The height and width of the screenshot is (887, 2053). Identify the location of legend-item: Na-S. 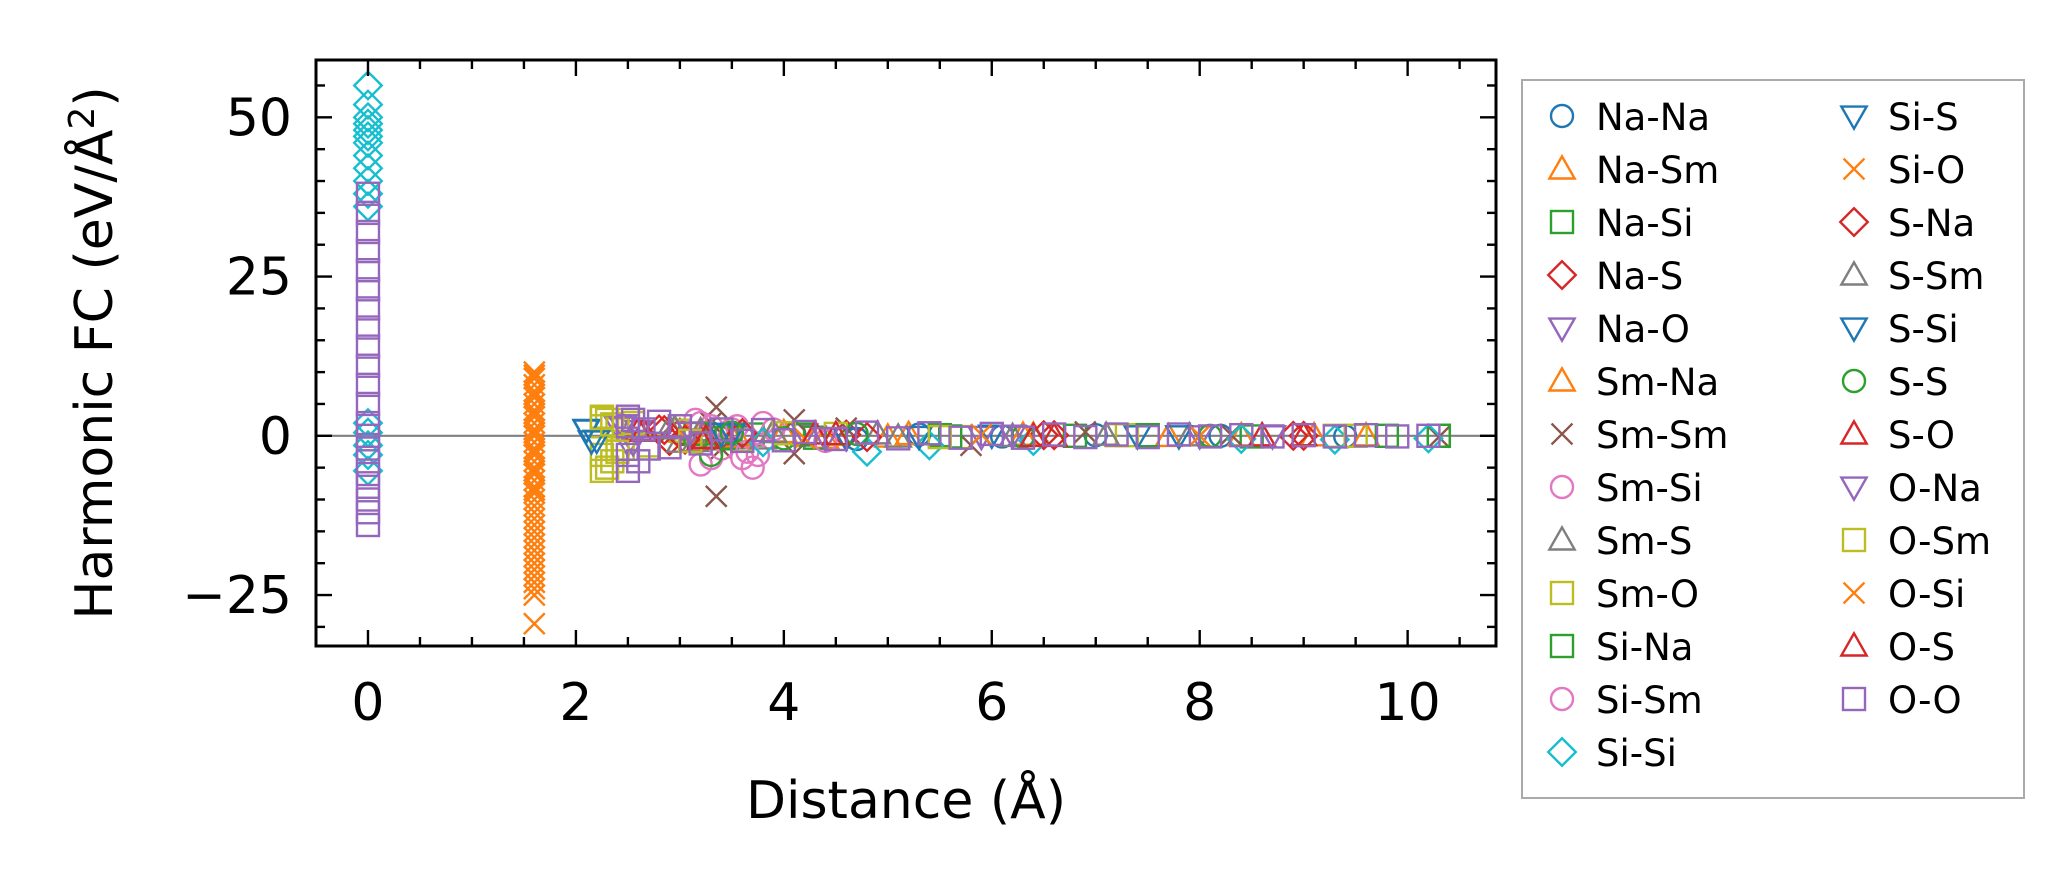
(1614, 276).